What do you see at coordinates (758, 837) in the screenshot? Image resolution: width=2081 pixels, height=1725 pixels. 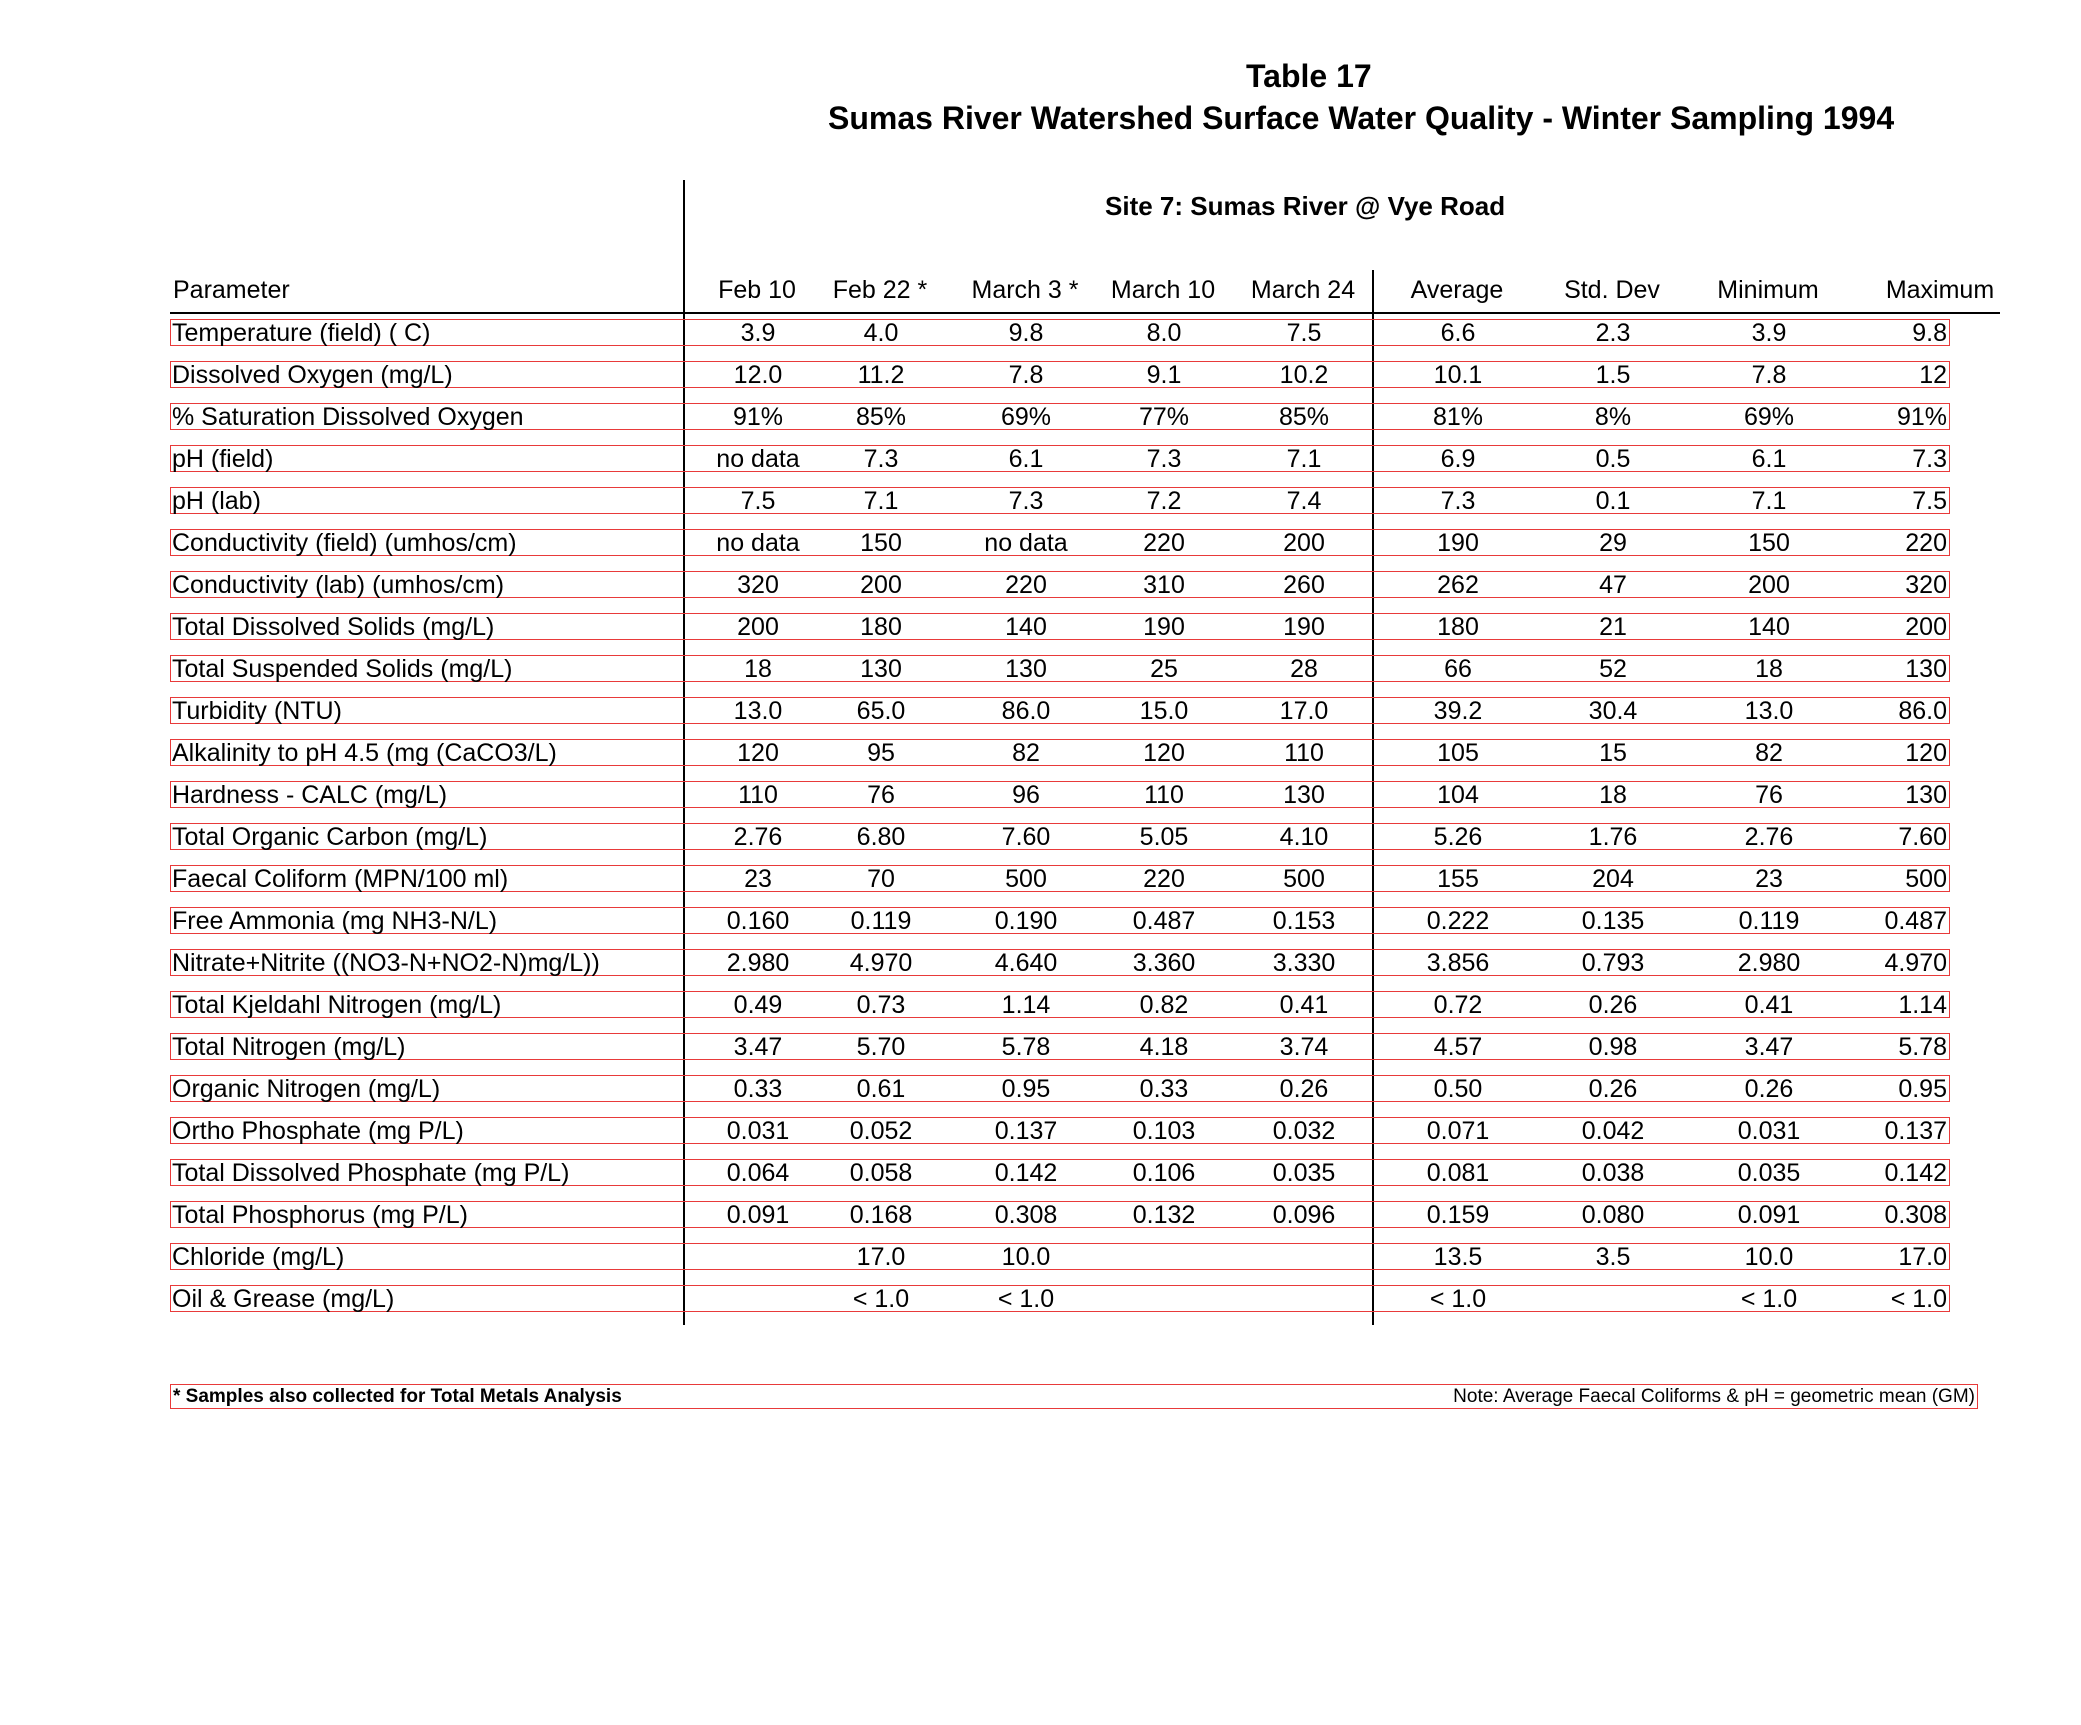 I see `cell-feb-10: 2.76` at bounding box center [758, 837].